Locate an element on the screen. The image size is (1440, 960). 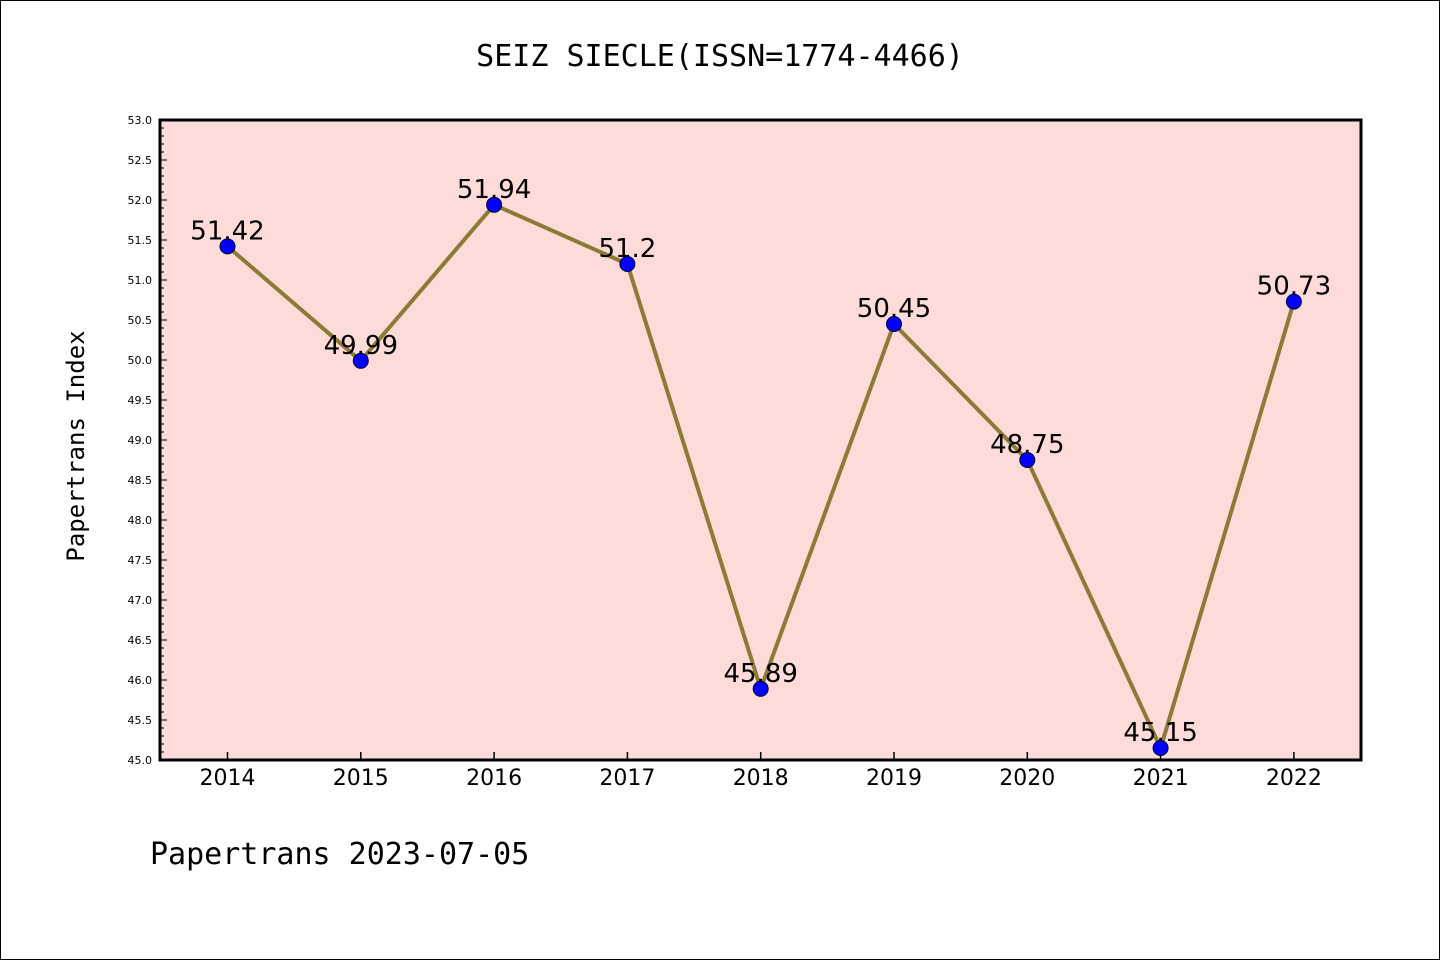
y-tick-label: 46.5 is located at coordinates (140, 640).